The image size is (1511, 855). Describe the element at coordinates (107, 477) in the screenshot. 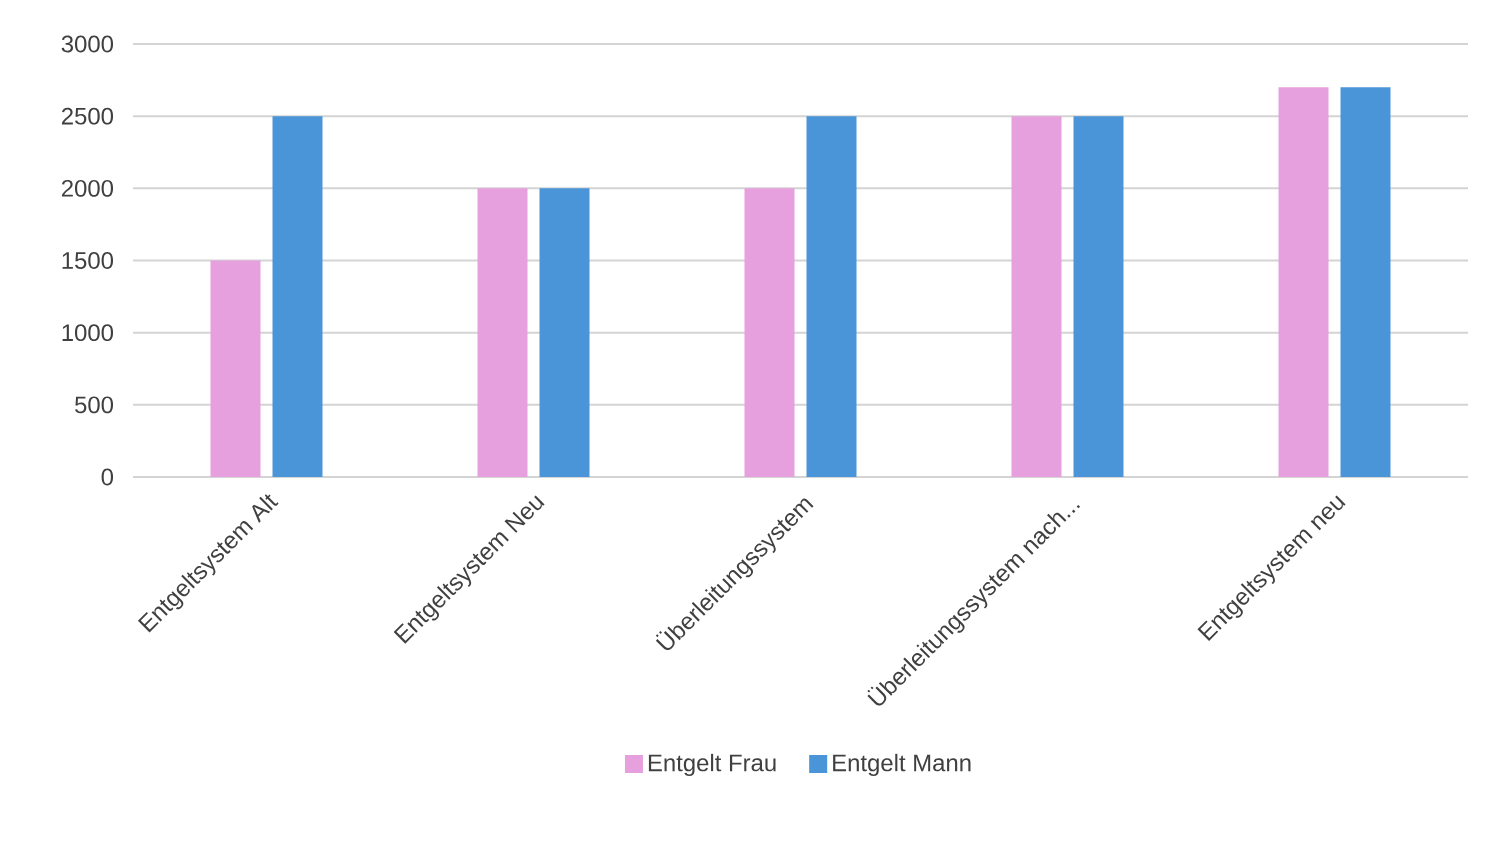

I see `y-tick-label: 0` at that location.